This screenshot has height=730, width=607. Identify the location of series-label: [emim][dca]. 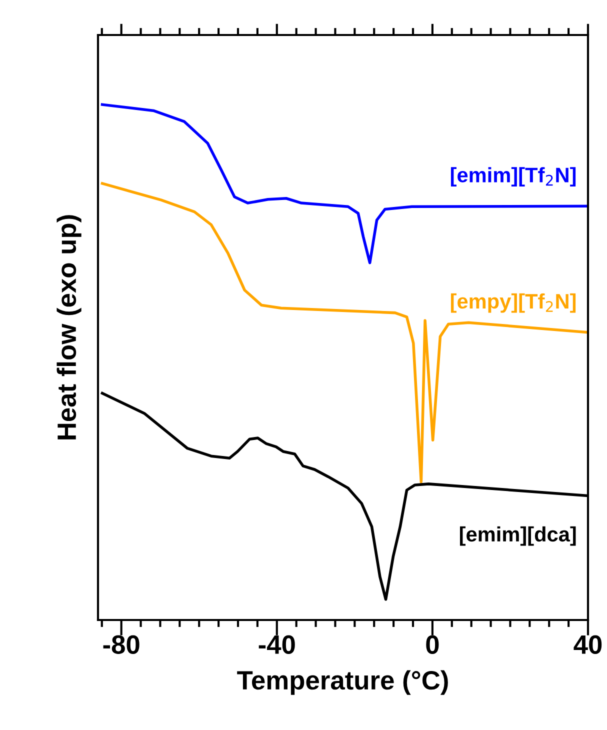
(518, 536).